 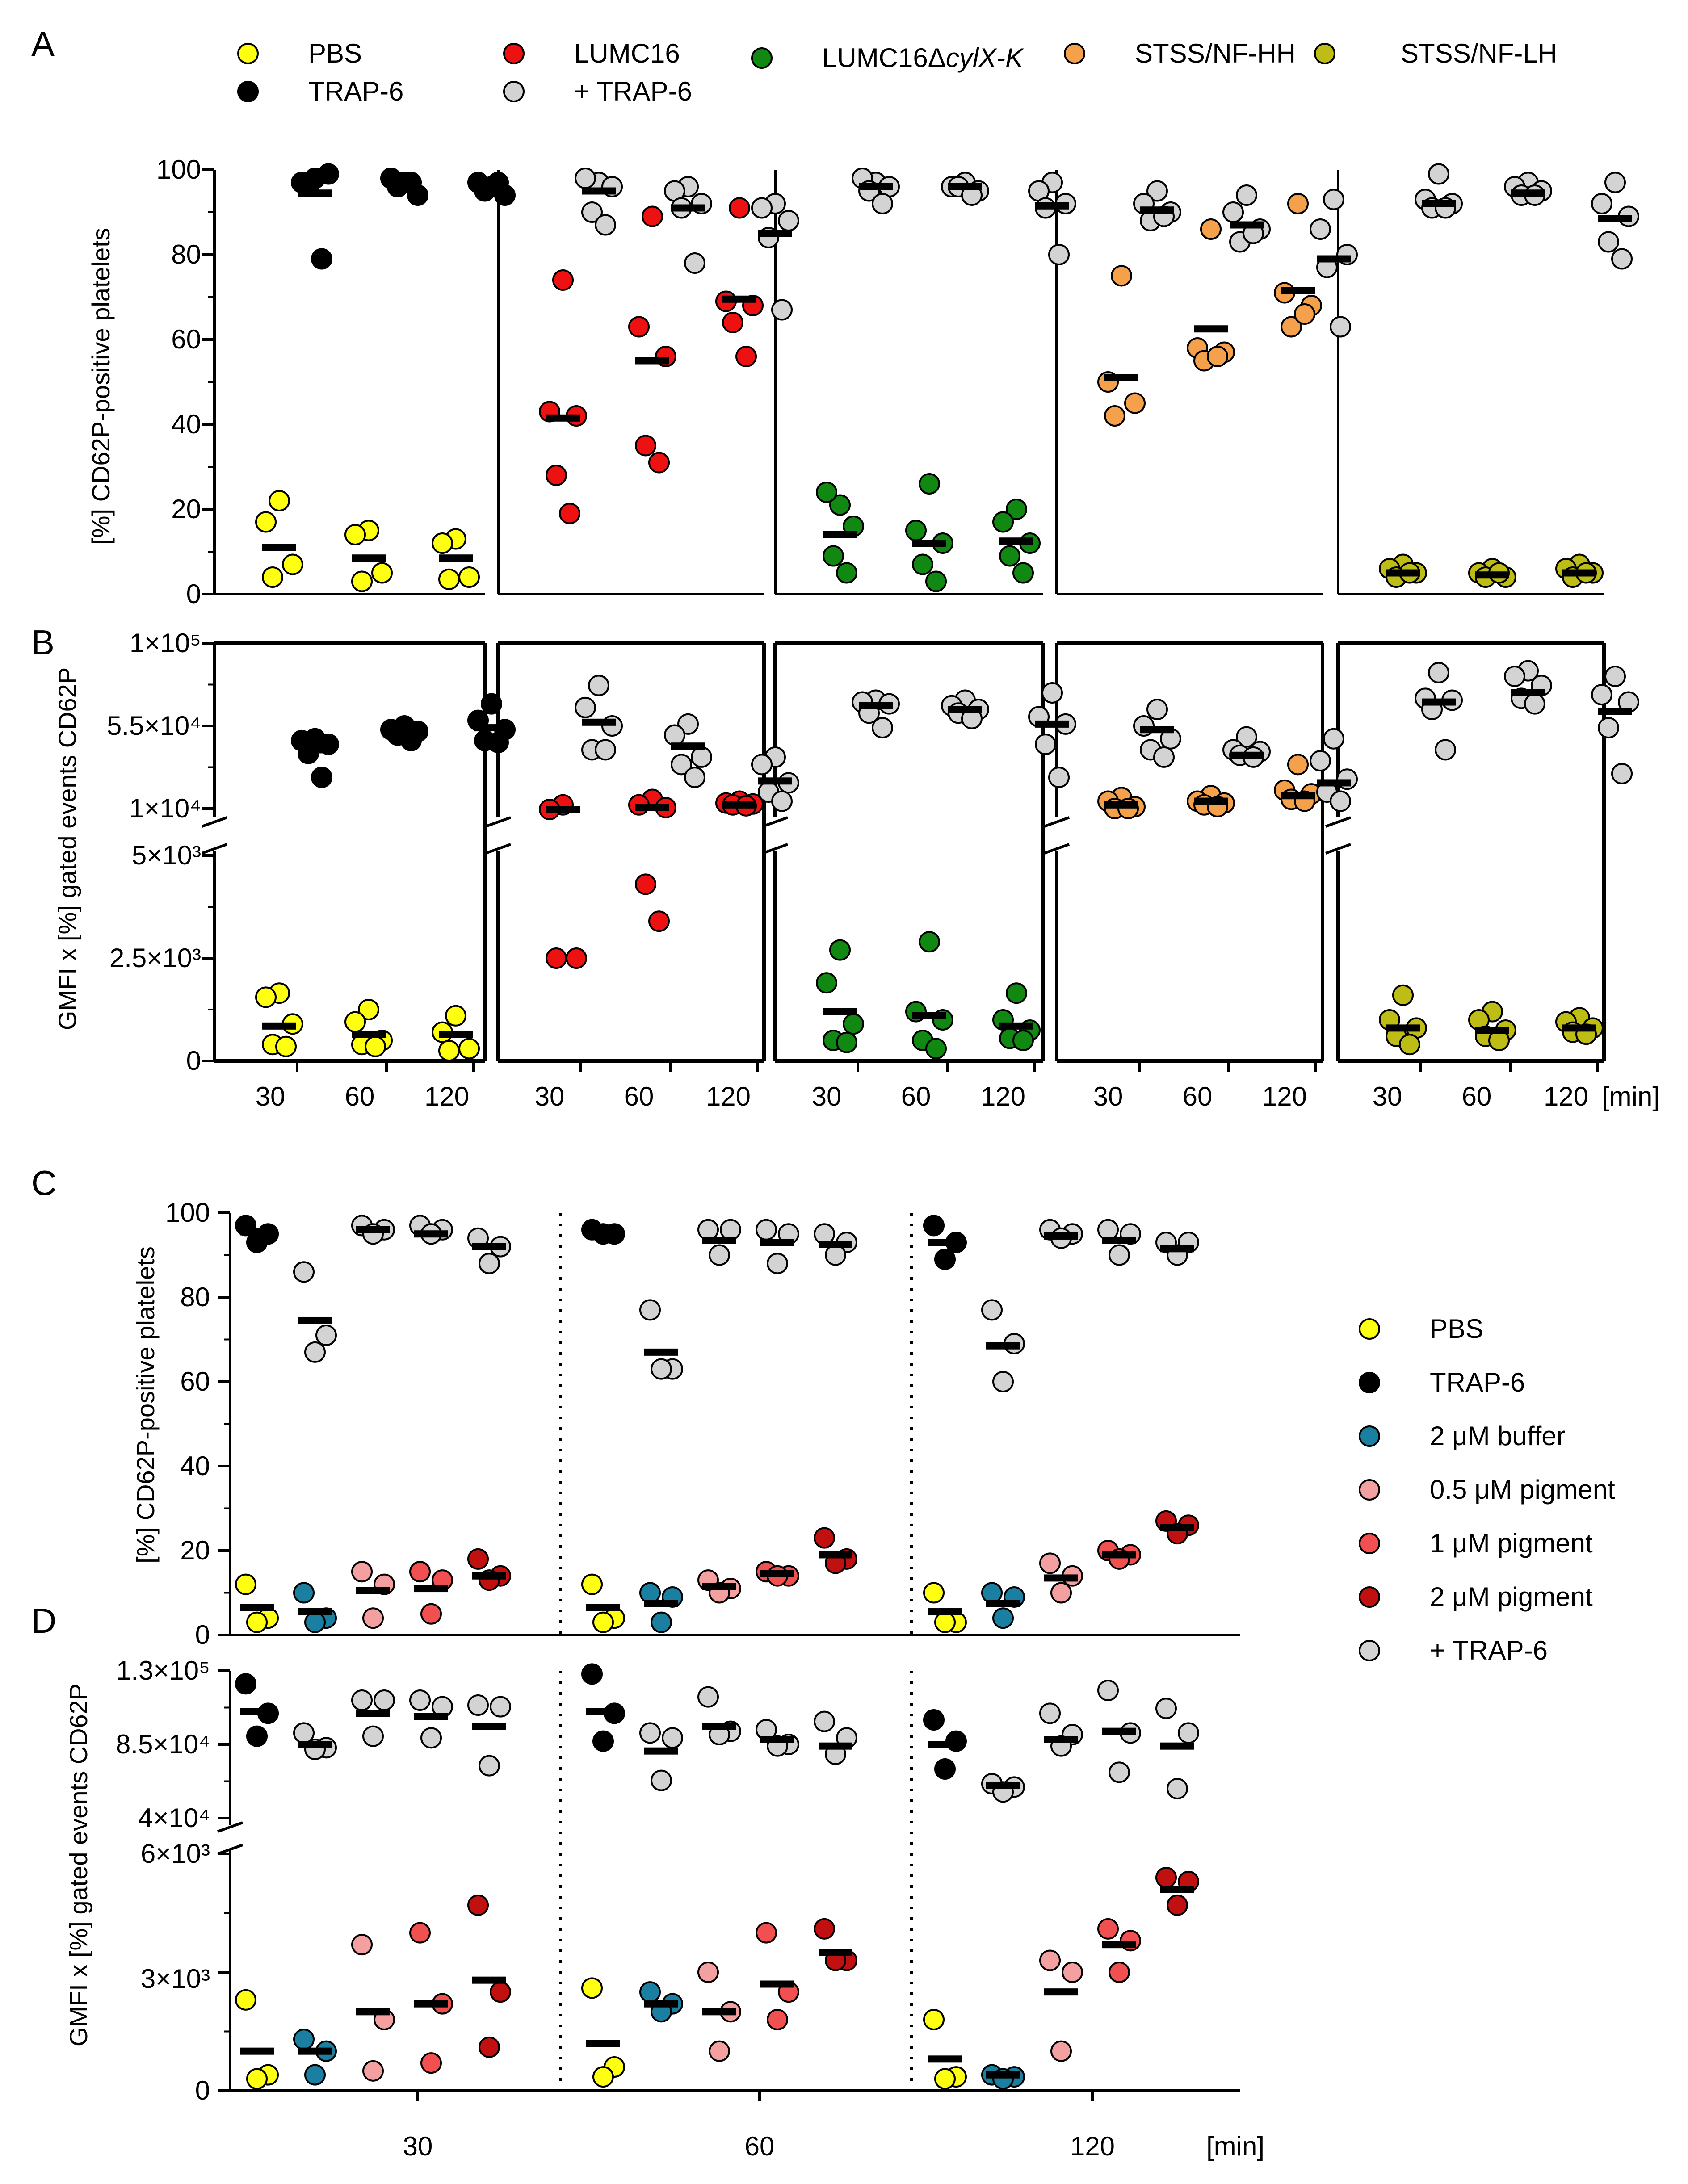 What do you see at coordinates (178, 382) in the screenshot?
I see `y-ticks-a: 0 20 40 60 80 100` at bounding box center [178, 382].